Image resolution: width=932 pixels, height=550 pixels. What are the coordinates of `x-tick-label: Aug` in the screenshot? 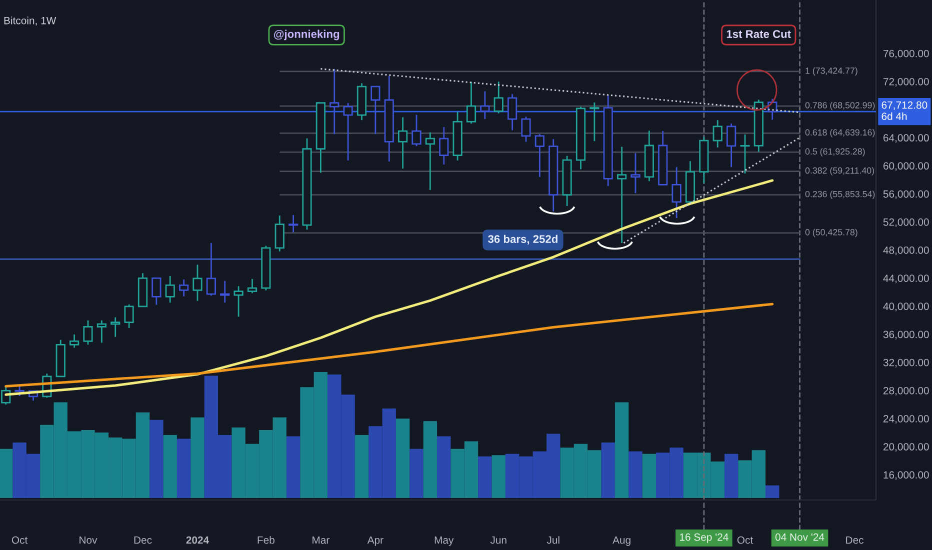 It's located at (621, 541).